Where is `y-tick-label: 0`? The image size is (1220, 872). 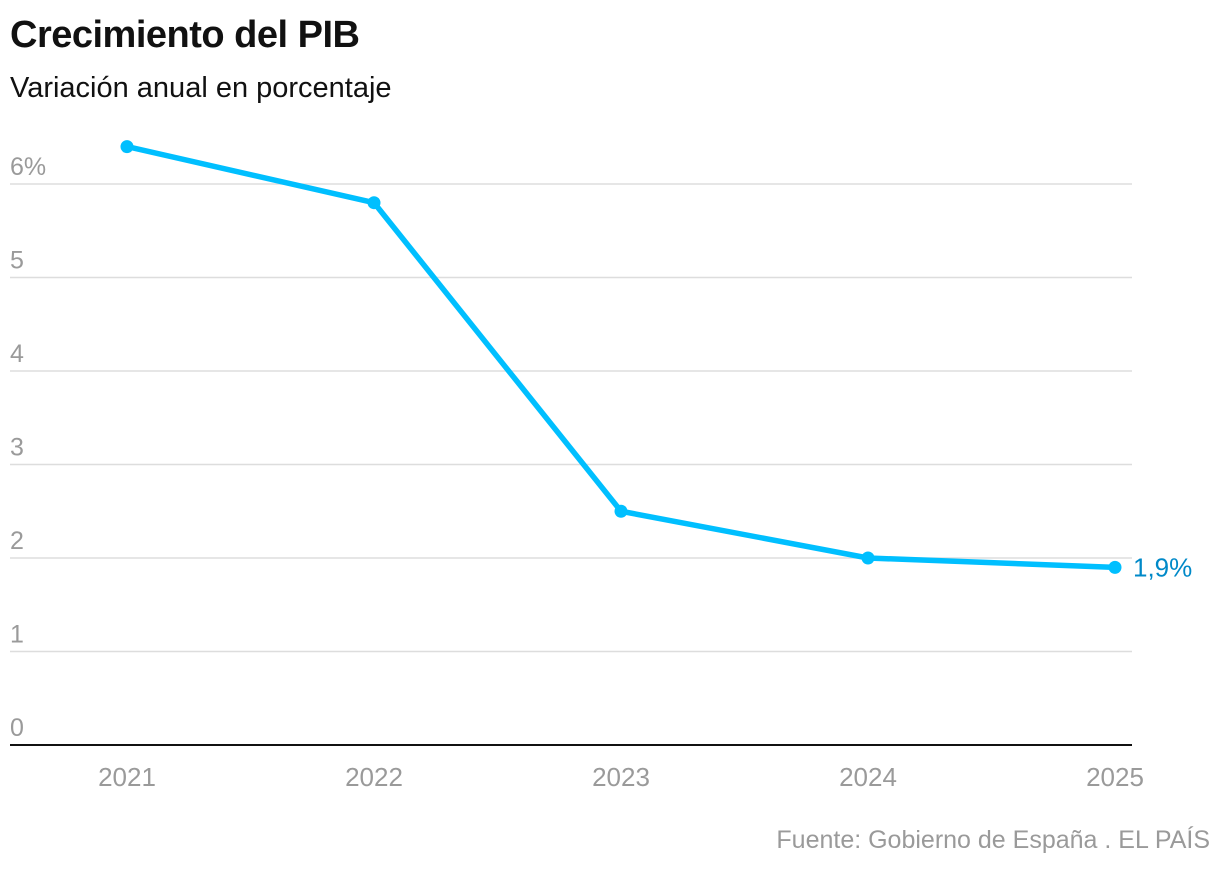
y-tick-label: 0 is located at coordinates (17, 728).